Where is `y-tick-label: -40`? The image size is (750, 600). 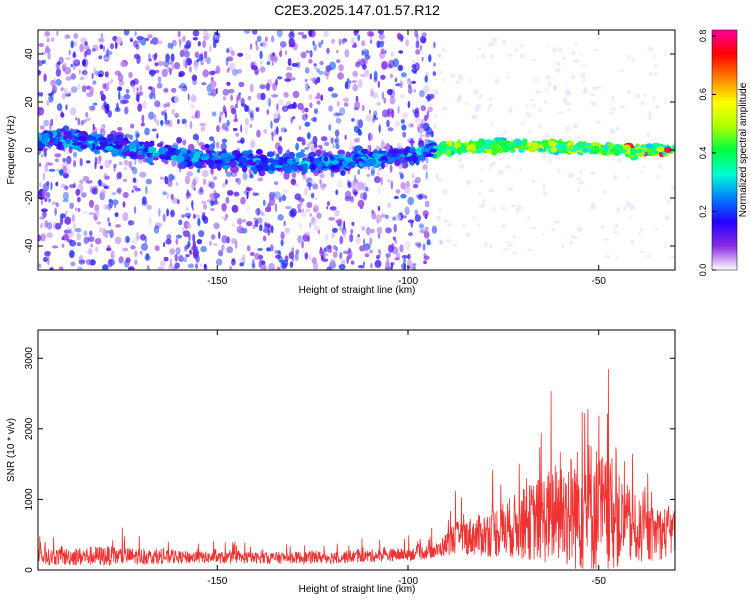 y-tick-label: -40 is located at coordinates (29, 245).